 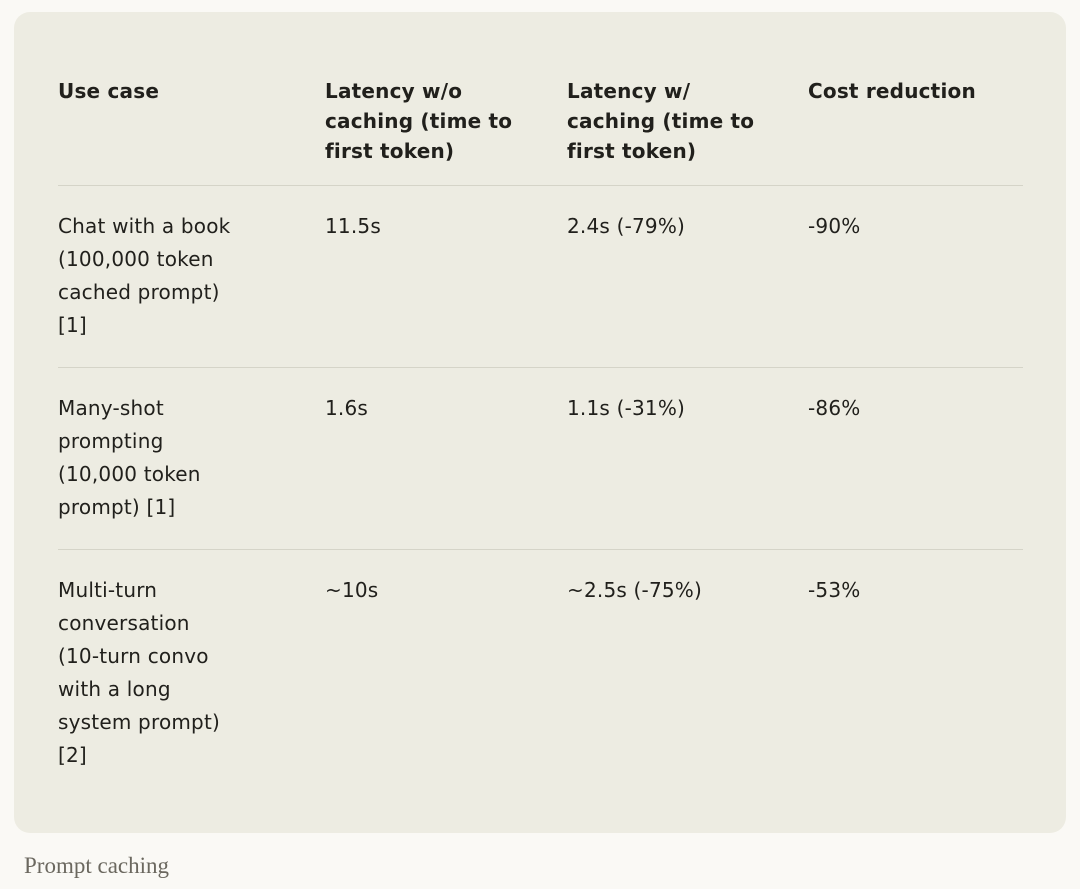 I want to click on cell-latency-with-caching: ~2.5s (-75%), so click(x=635, y=590).